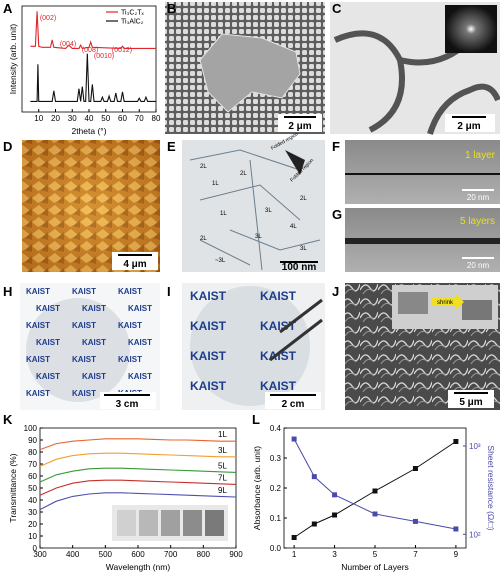 The height and width of the screenshot is (580, 500). What do you see at coordinates (7, 291) in the screenshot?
I see `panel-letter: H` at bounding box center [7, 291].